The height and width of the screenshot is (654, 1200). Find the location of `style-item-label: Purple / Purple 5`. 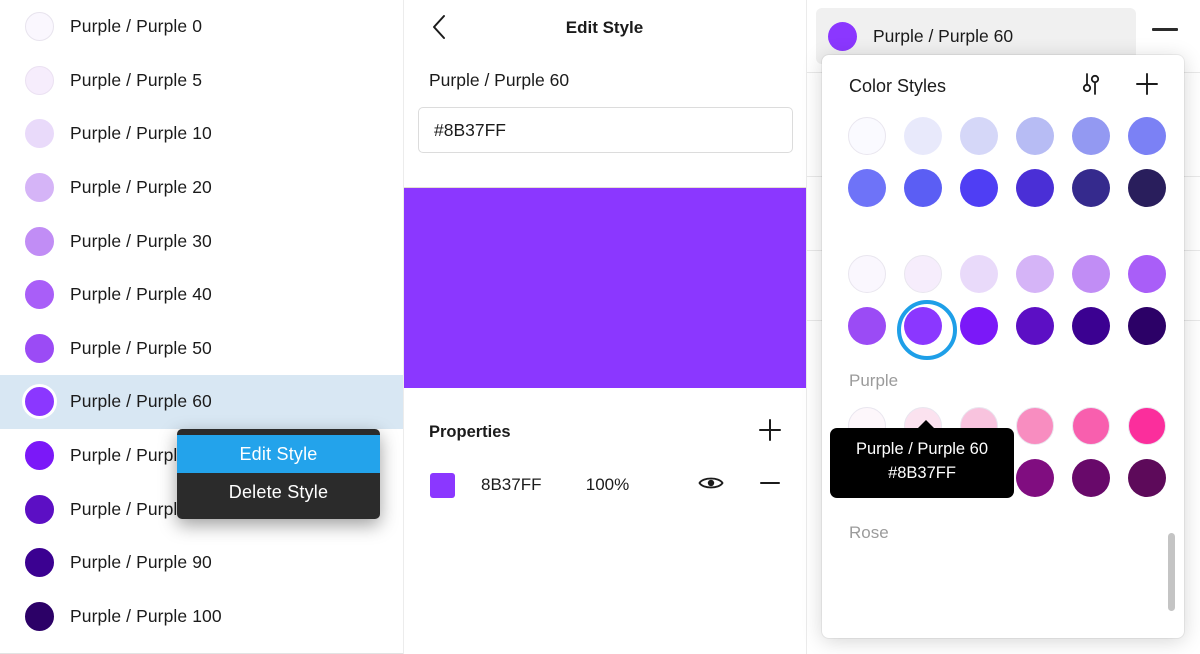

style-item-label: Purple / Purple 5 is located at coordinates (136, 79).